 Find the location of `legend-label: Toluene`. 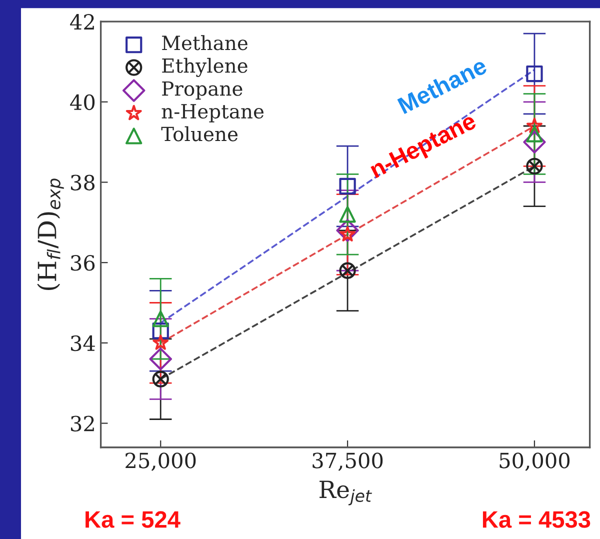

legend-label: Toluene is located at coordinates (199, 134).